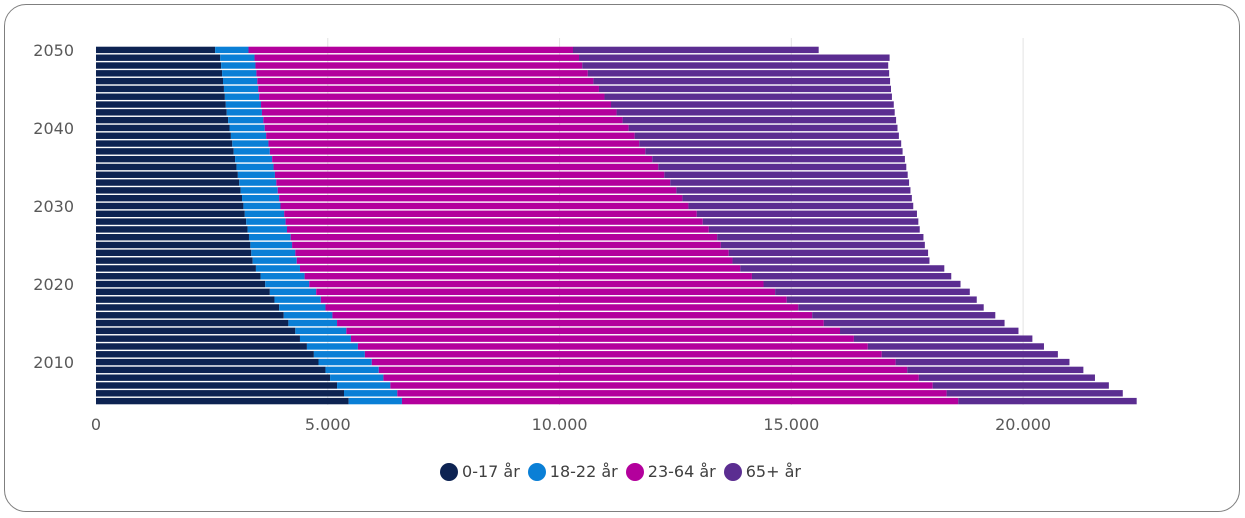 This screenshot has height=518, width=1245. Describe the element at coordinates (53, 284) in the screenshot. I see `y-tick-label: 2020` at that location.